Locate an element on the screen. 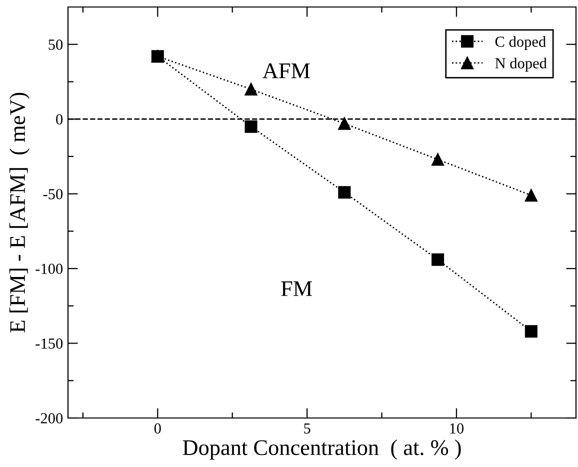 The height and width of the screenshot is (467, 578). y-tick-label: 50 is located at coordinates (55, 45).